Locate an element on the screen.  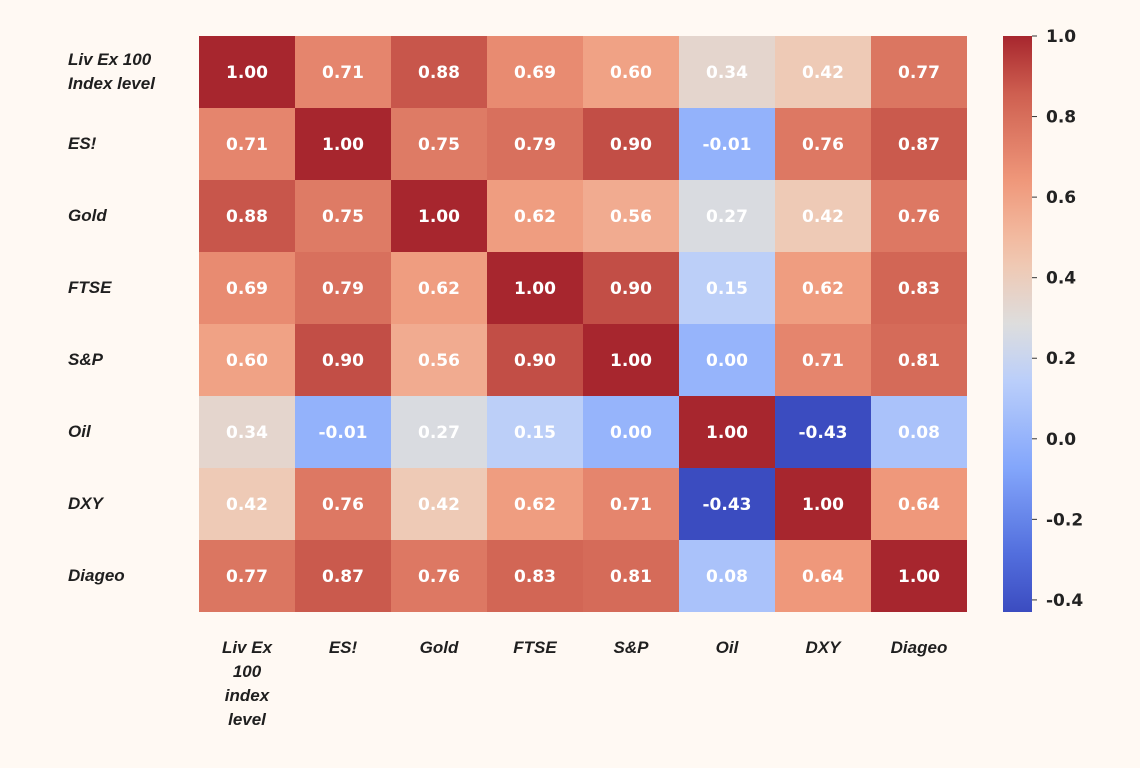
heatmap-cell-r2-c4 is located at coordinates (631, 216).